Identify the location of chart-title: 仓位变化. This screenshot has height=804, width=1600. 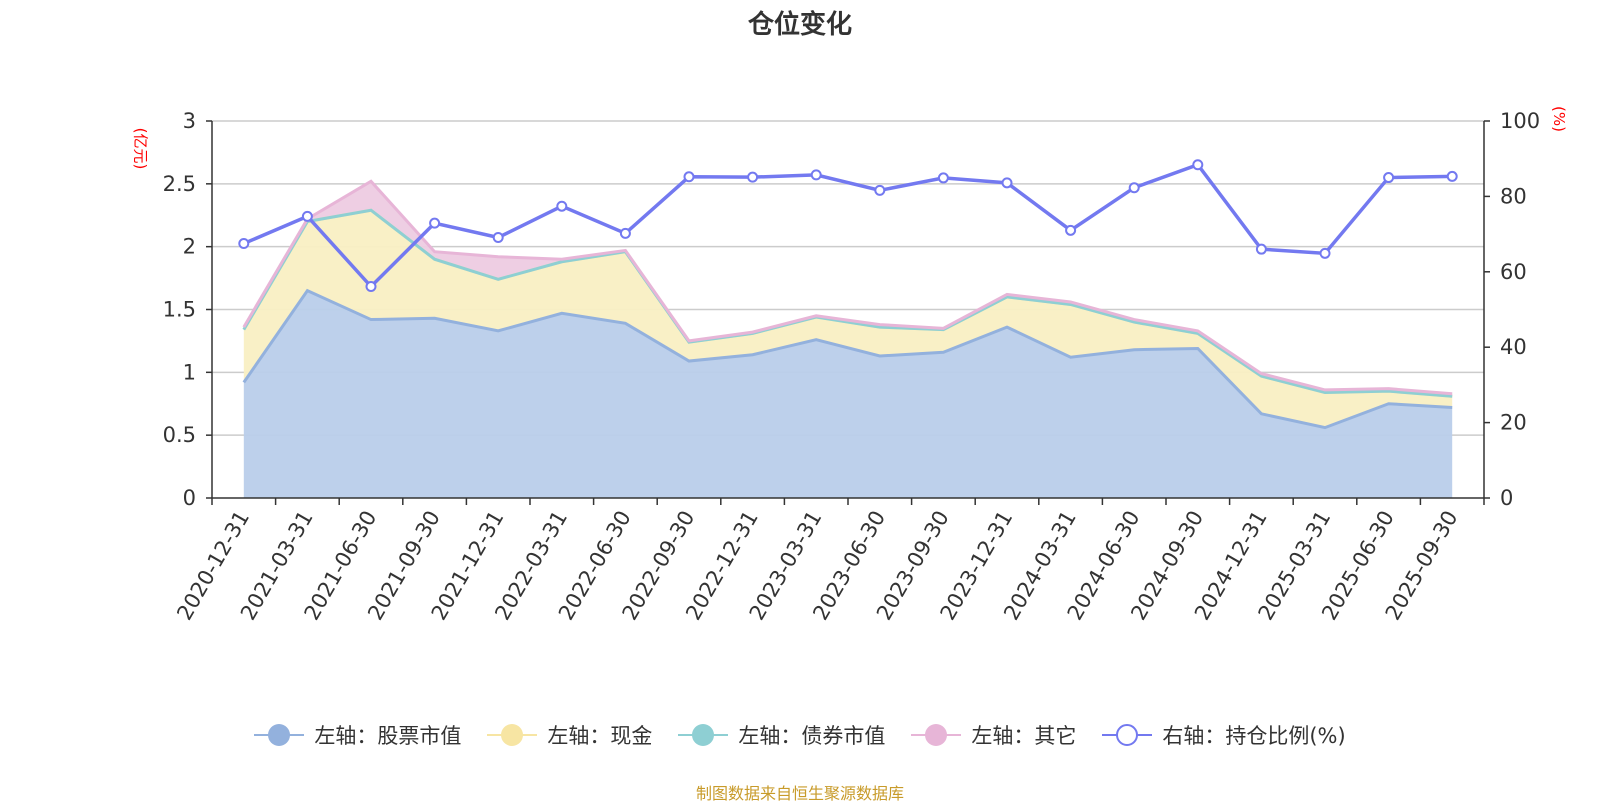
(799, 25).